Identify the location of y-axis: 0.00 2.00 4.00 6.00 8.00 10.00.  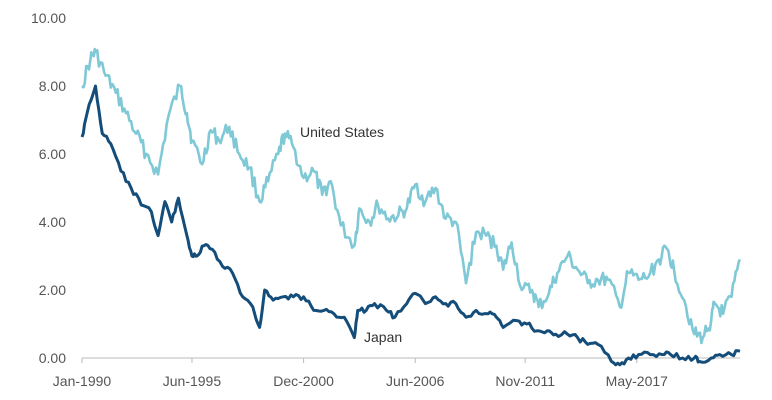
(48, 188).